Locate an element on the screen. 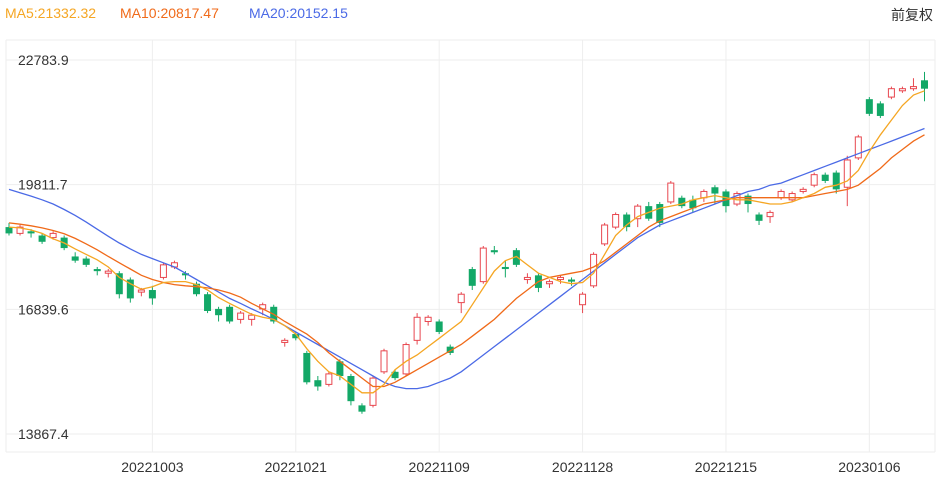 This screenshot has width=937, height=481. ma5-legend: MA5:21332.32 is located at coordinates (51, 13).